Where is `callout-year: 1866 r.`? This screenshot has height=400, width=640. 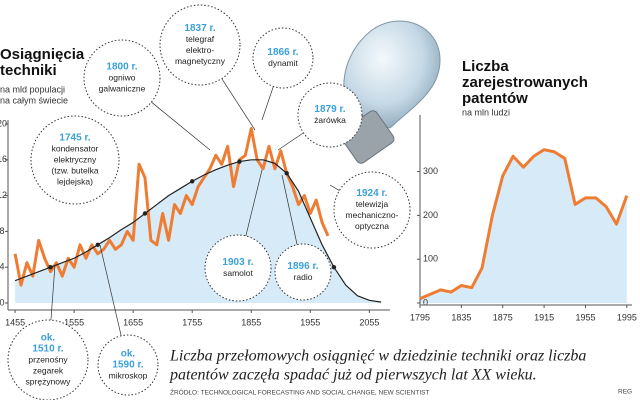 callout-year: 1866 r. is located at coordinates (282, 52).